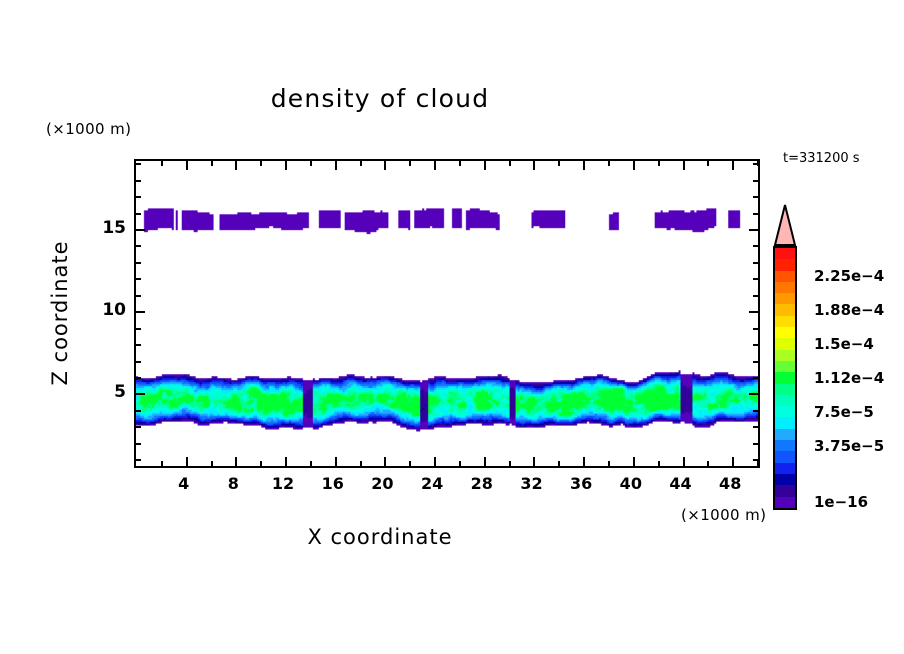 The image size is (904, 654). What do you see at coordinates (114, 310) in the screenshot?
I see `y-tick-label: 10` at bounding box center [114, 310].